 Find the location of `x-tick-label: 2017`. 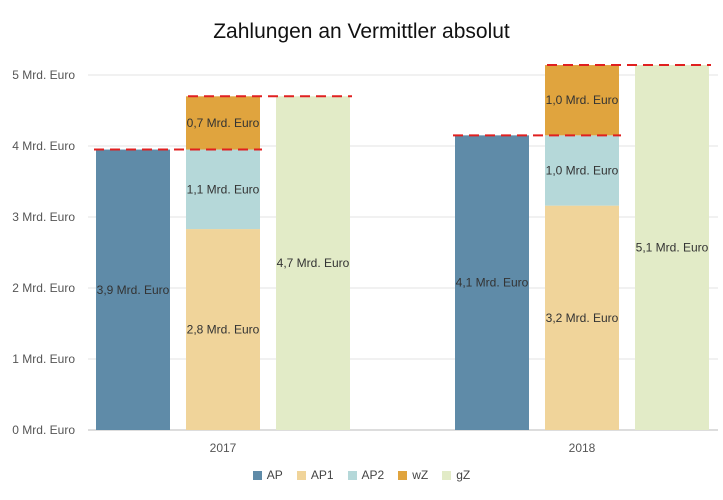

x-tick-label: 2017 is located at coordinates (223, 448).